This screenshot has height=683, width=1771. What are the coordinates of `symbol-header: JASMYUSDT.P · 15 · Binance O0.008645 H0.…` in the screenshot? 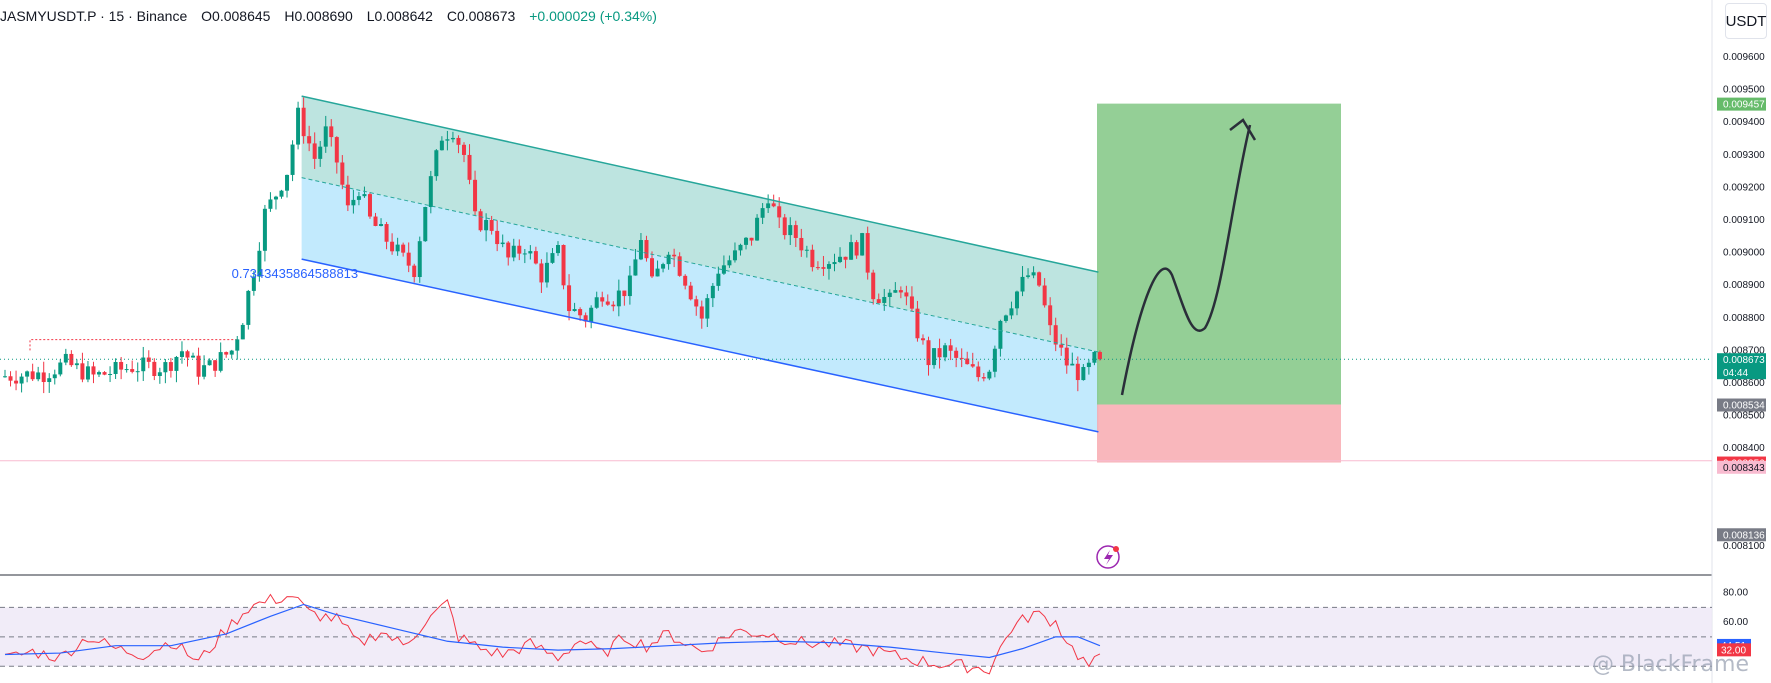 It's located at (333, 16).